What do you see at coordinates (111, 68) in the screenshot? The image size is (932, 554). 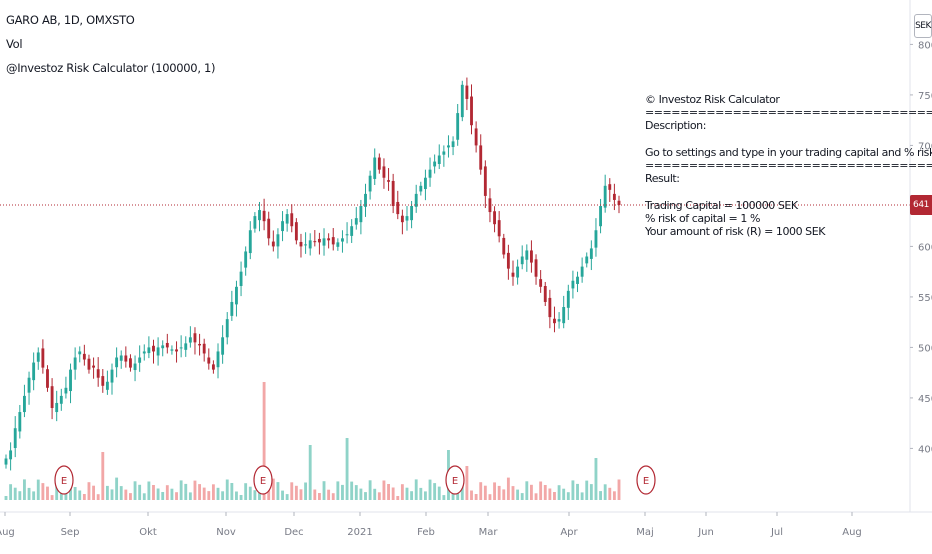 I see `indicator-legend: @Investoz Risk Calculator (100000, 1)` at bounding box center [111, 68].